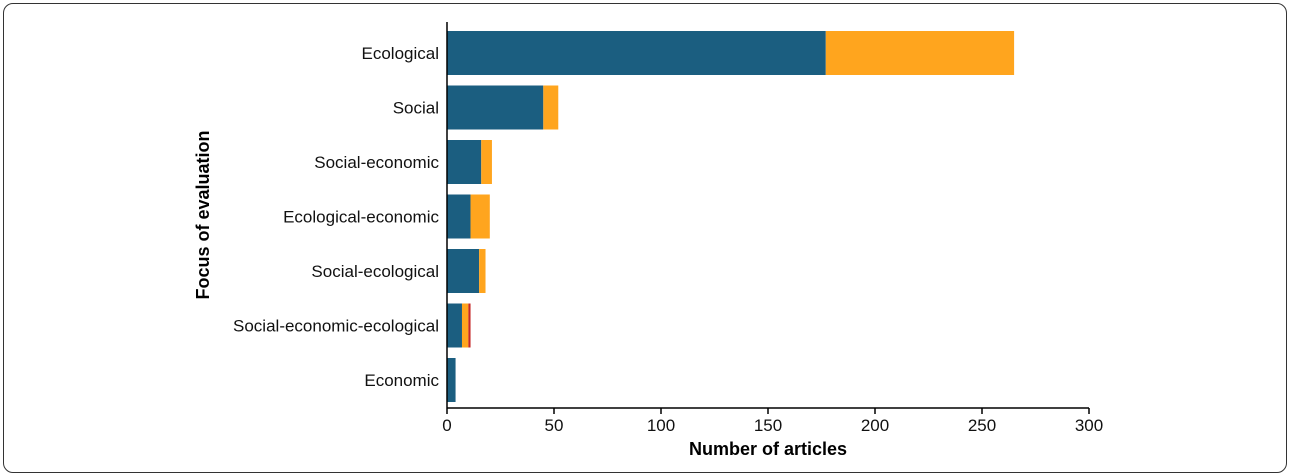 The height and width of the screenshot is (473, 1290). I want to click on x-tick-label: 250, so click(982, 425).